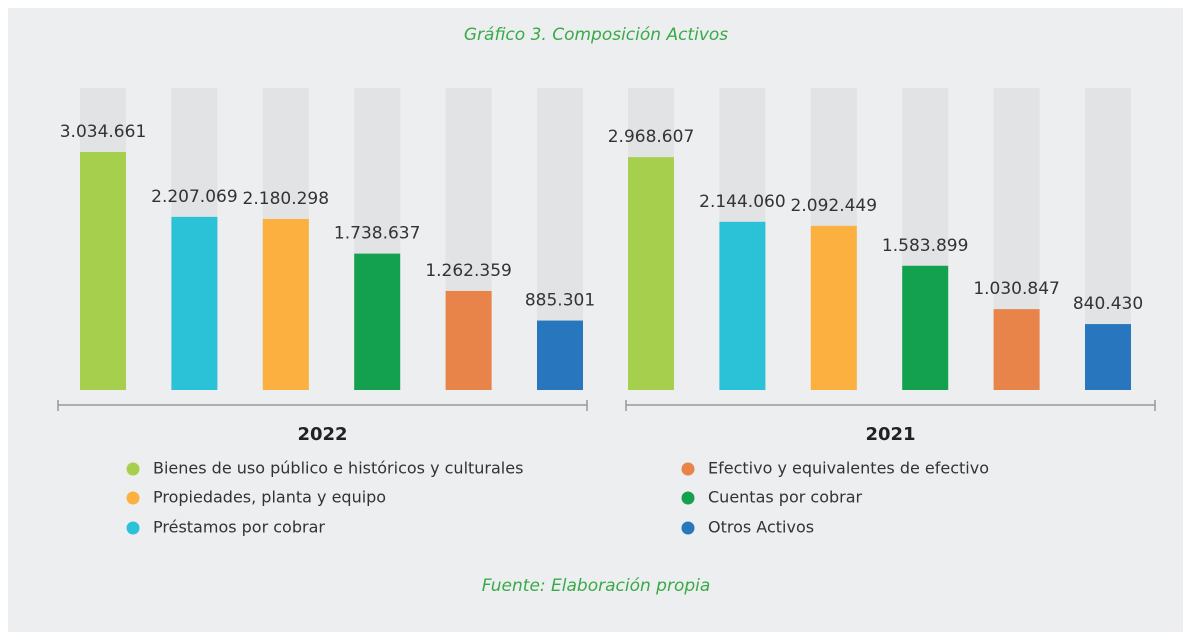 The width and height of the screenshot is (1191, 632). I want to click on chart-title: Gráfico 3. Composición Activos, so click(596, 35).